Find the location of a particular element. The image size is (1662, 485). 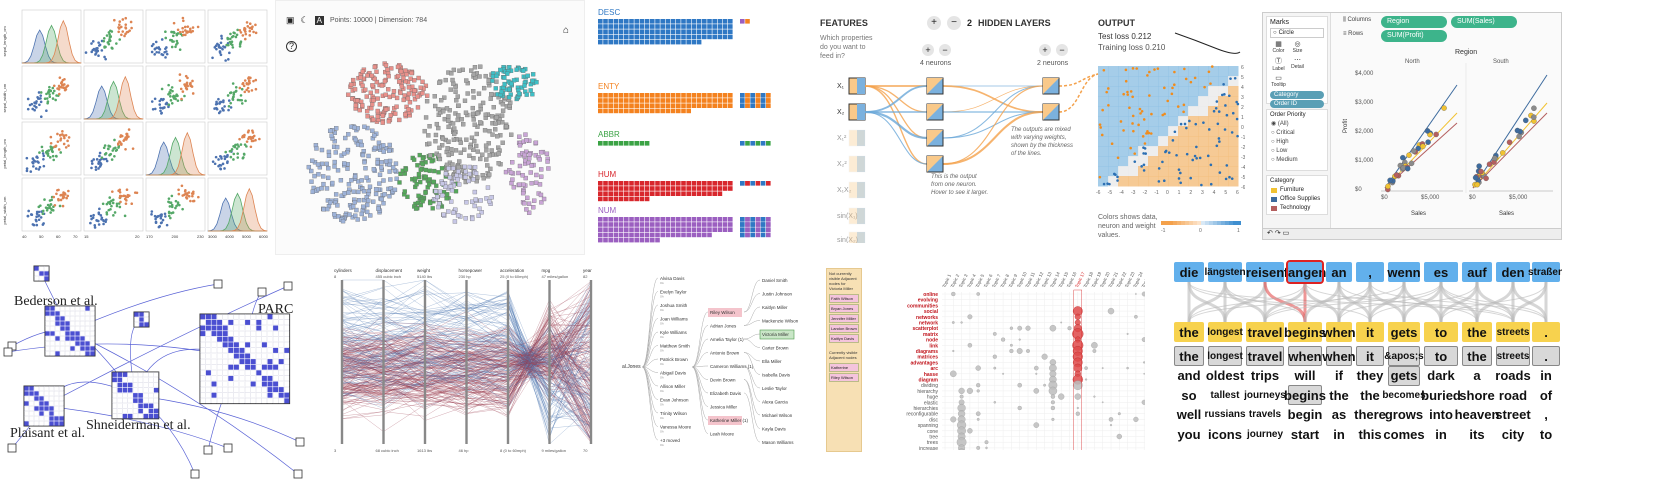

filter-option: ○ Medium is located at coordinates (1297, 160).